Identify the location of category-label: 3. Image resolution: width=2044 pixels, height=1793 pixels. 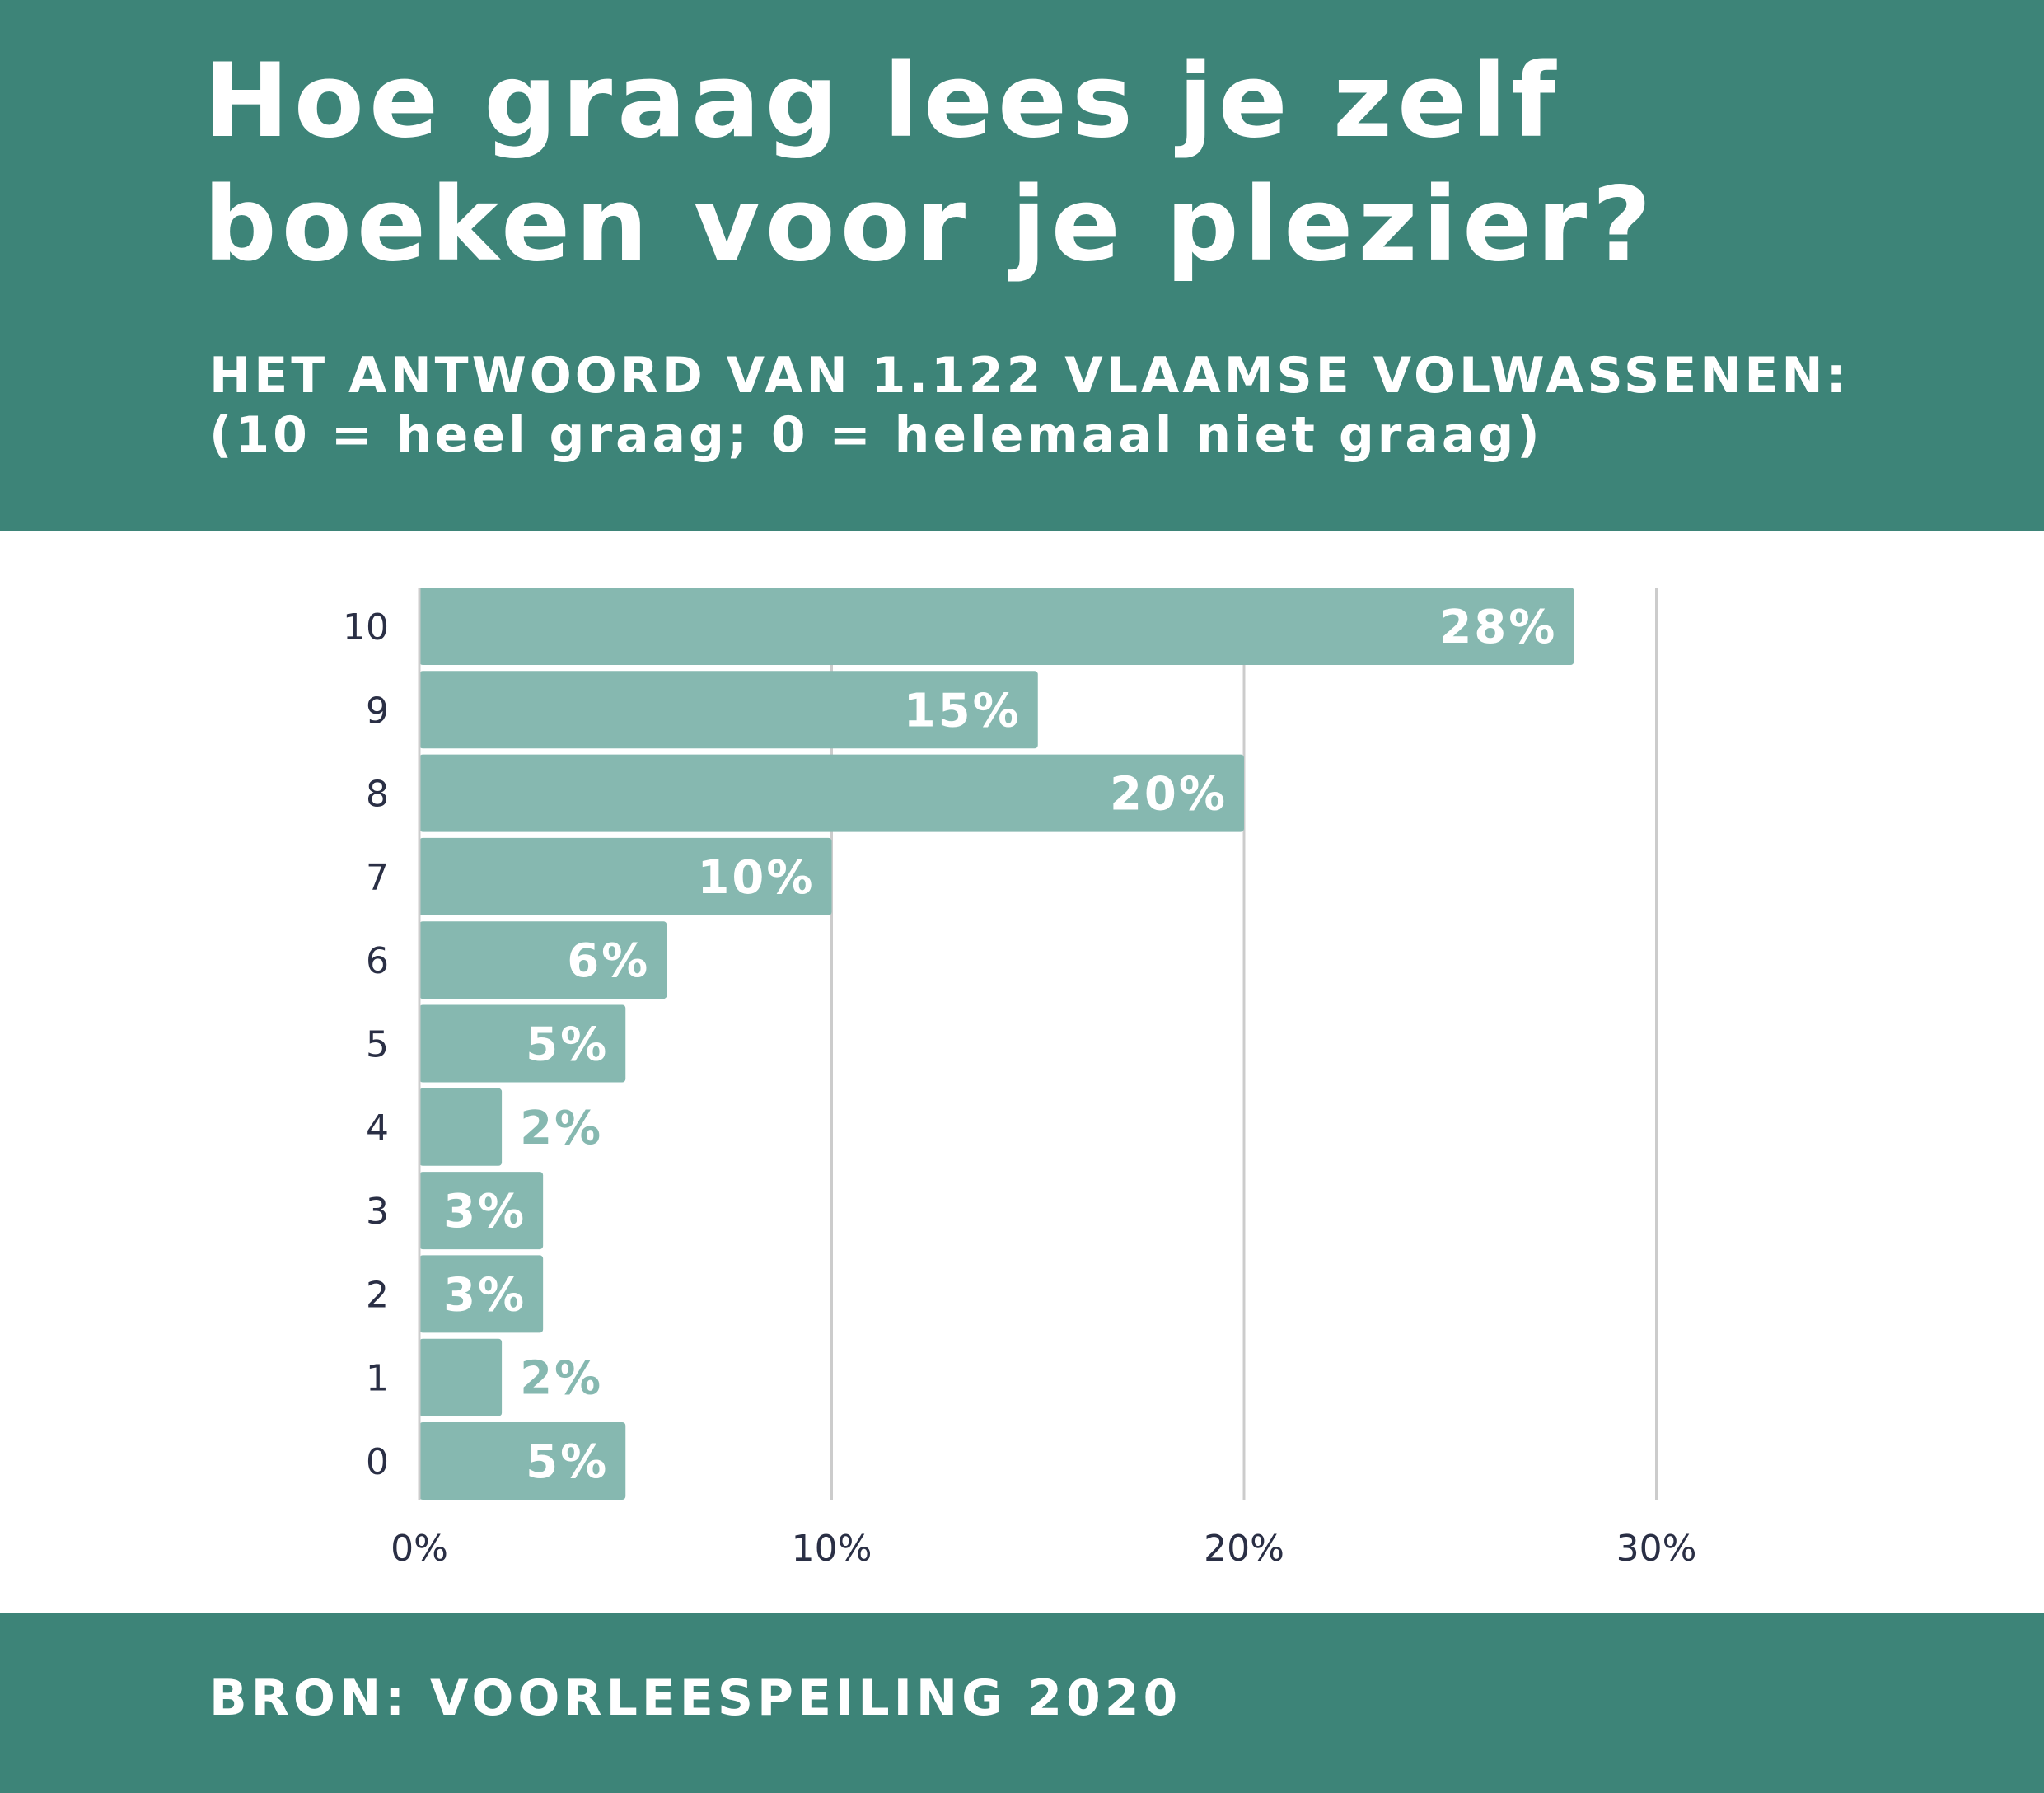
(377, 1212).